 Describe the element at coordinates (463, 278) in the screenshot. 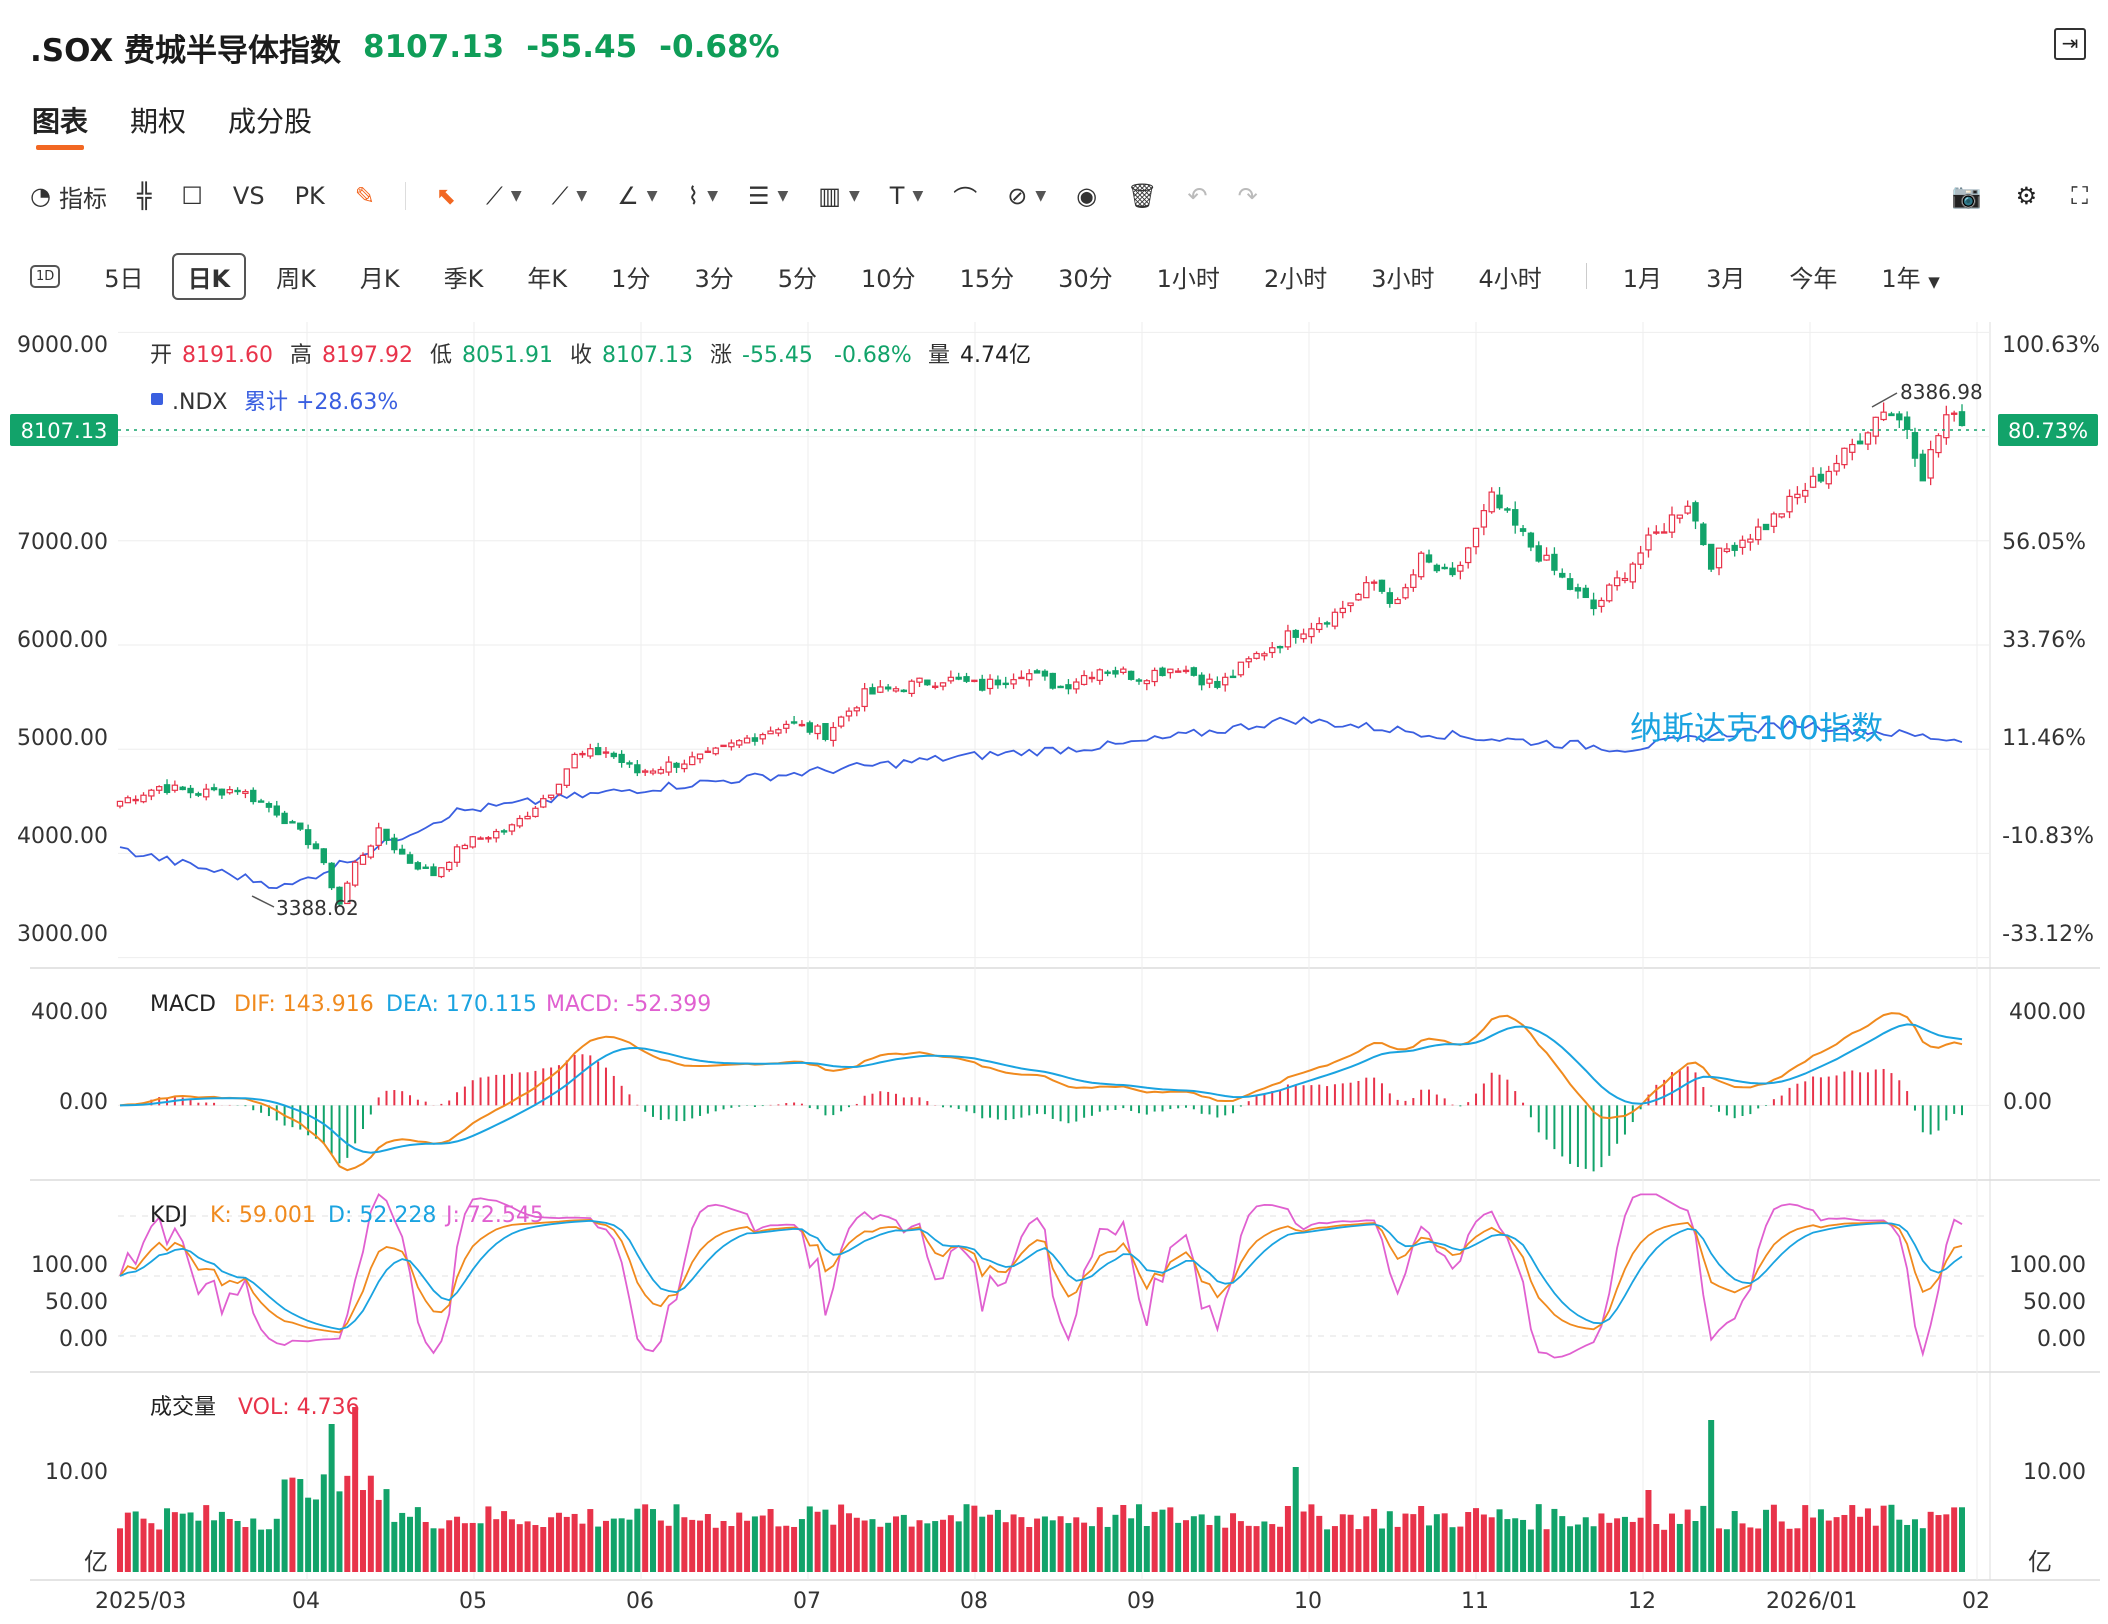

I see `period-quarterly: 季K` at that location.